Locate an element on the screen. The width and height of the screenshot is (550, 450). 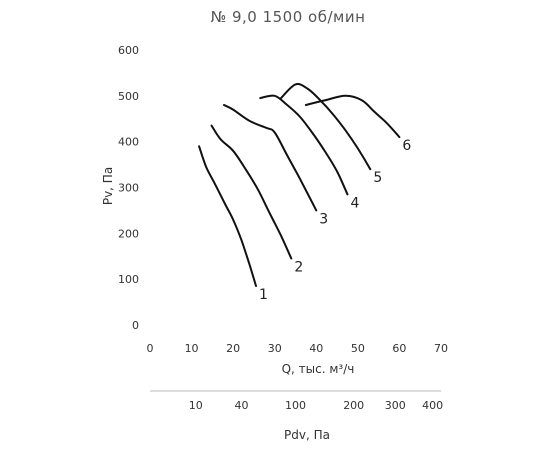
curve-label-5: 5 is located at coordinates (377, 178).